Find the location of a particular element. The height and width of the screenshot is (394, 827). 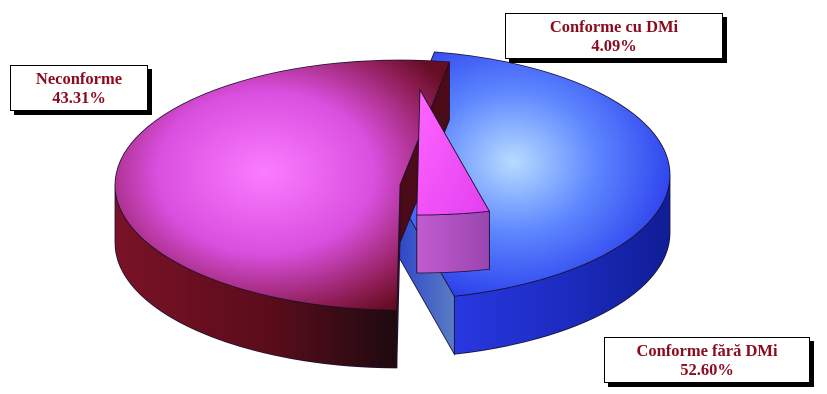

pie-slice-conforme-cu-dmi-side is located at coordinates (453, 242).